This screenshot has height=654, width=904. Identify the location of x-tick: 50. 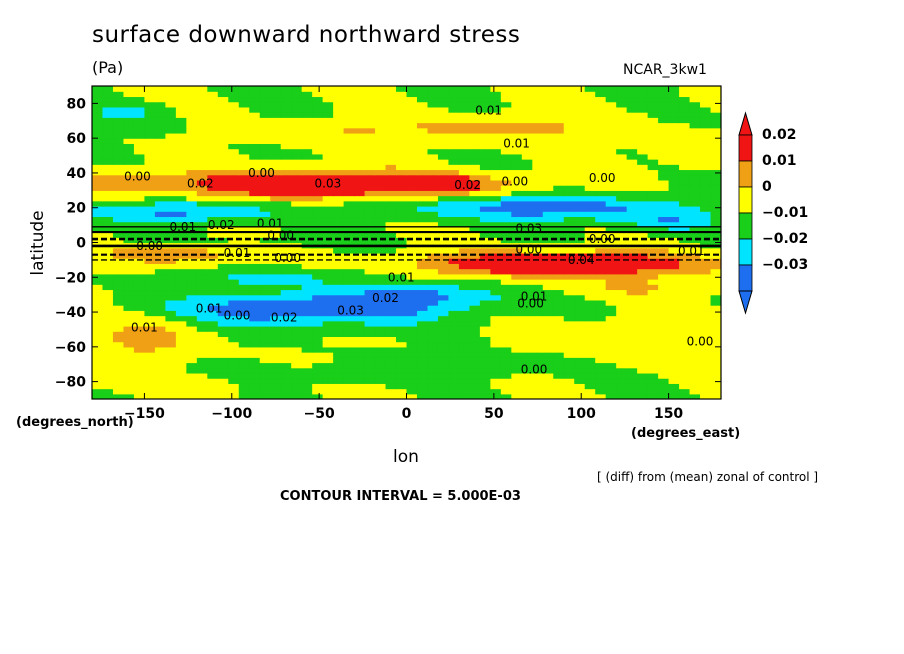
(494, 254).